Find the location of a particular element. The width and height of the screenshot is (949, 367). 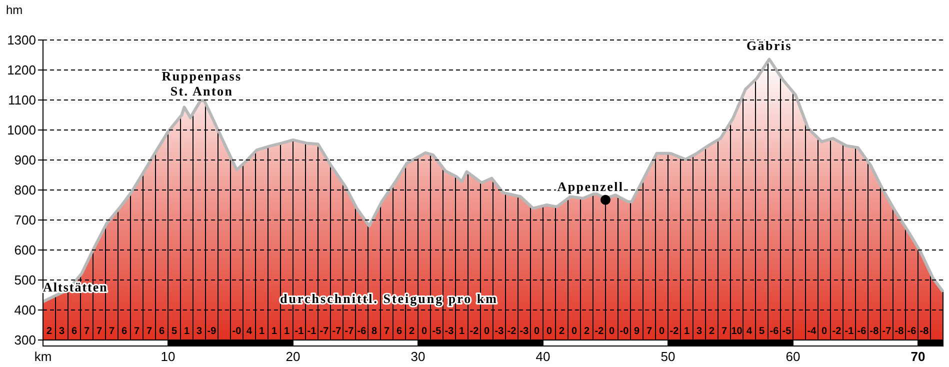

y-tick-label: 600 is located at coordinates (25, 250).